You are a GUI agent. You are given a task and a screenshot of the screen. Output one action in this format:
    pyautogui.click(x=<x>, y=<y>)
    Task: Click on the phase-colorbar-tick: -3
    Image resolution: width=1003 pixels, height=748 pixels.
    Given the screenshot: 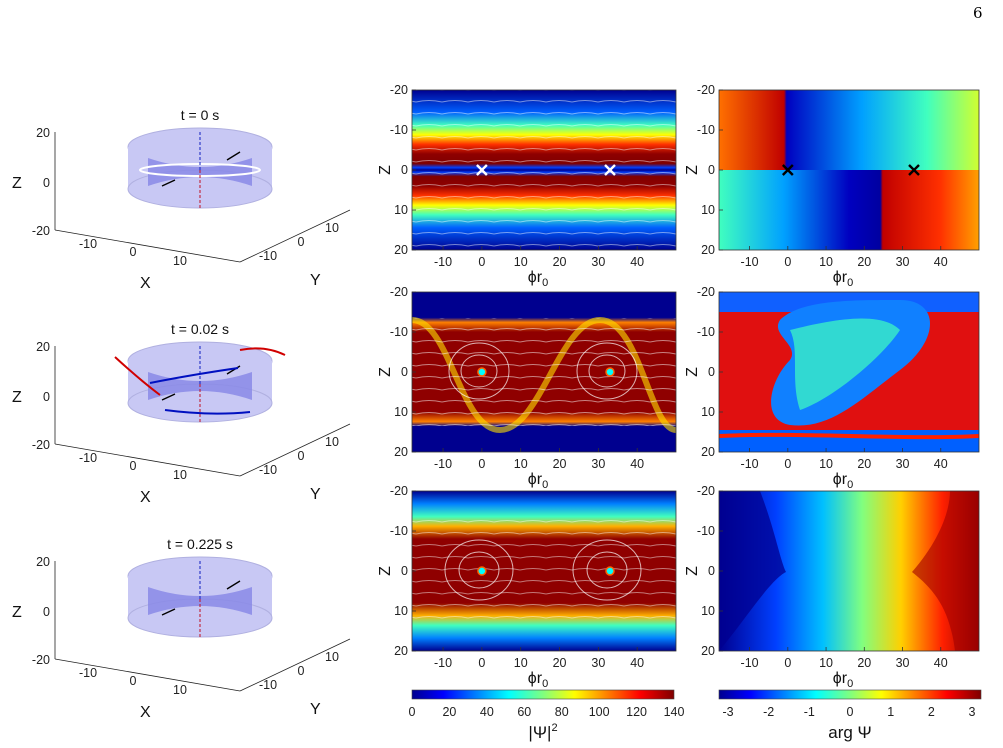 What is the action you would take?
    pyautogui.click(x=727, y=712)
    